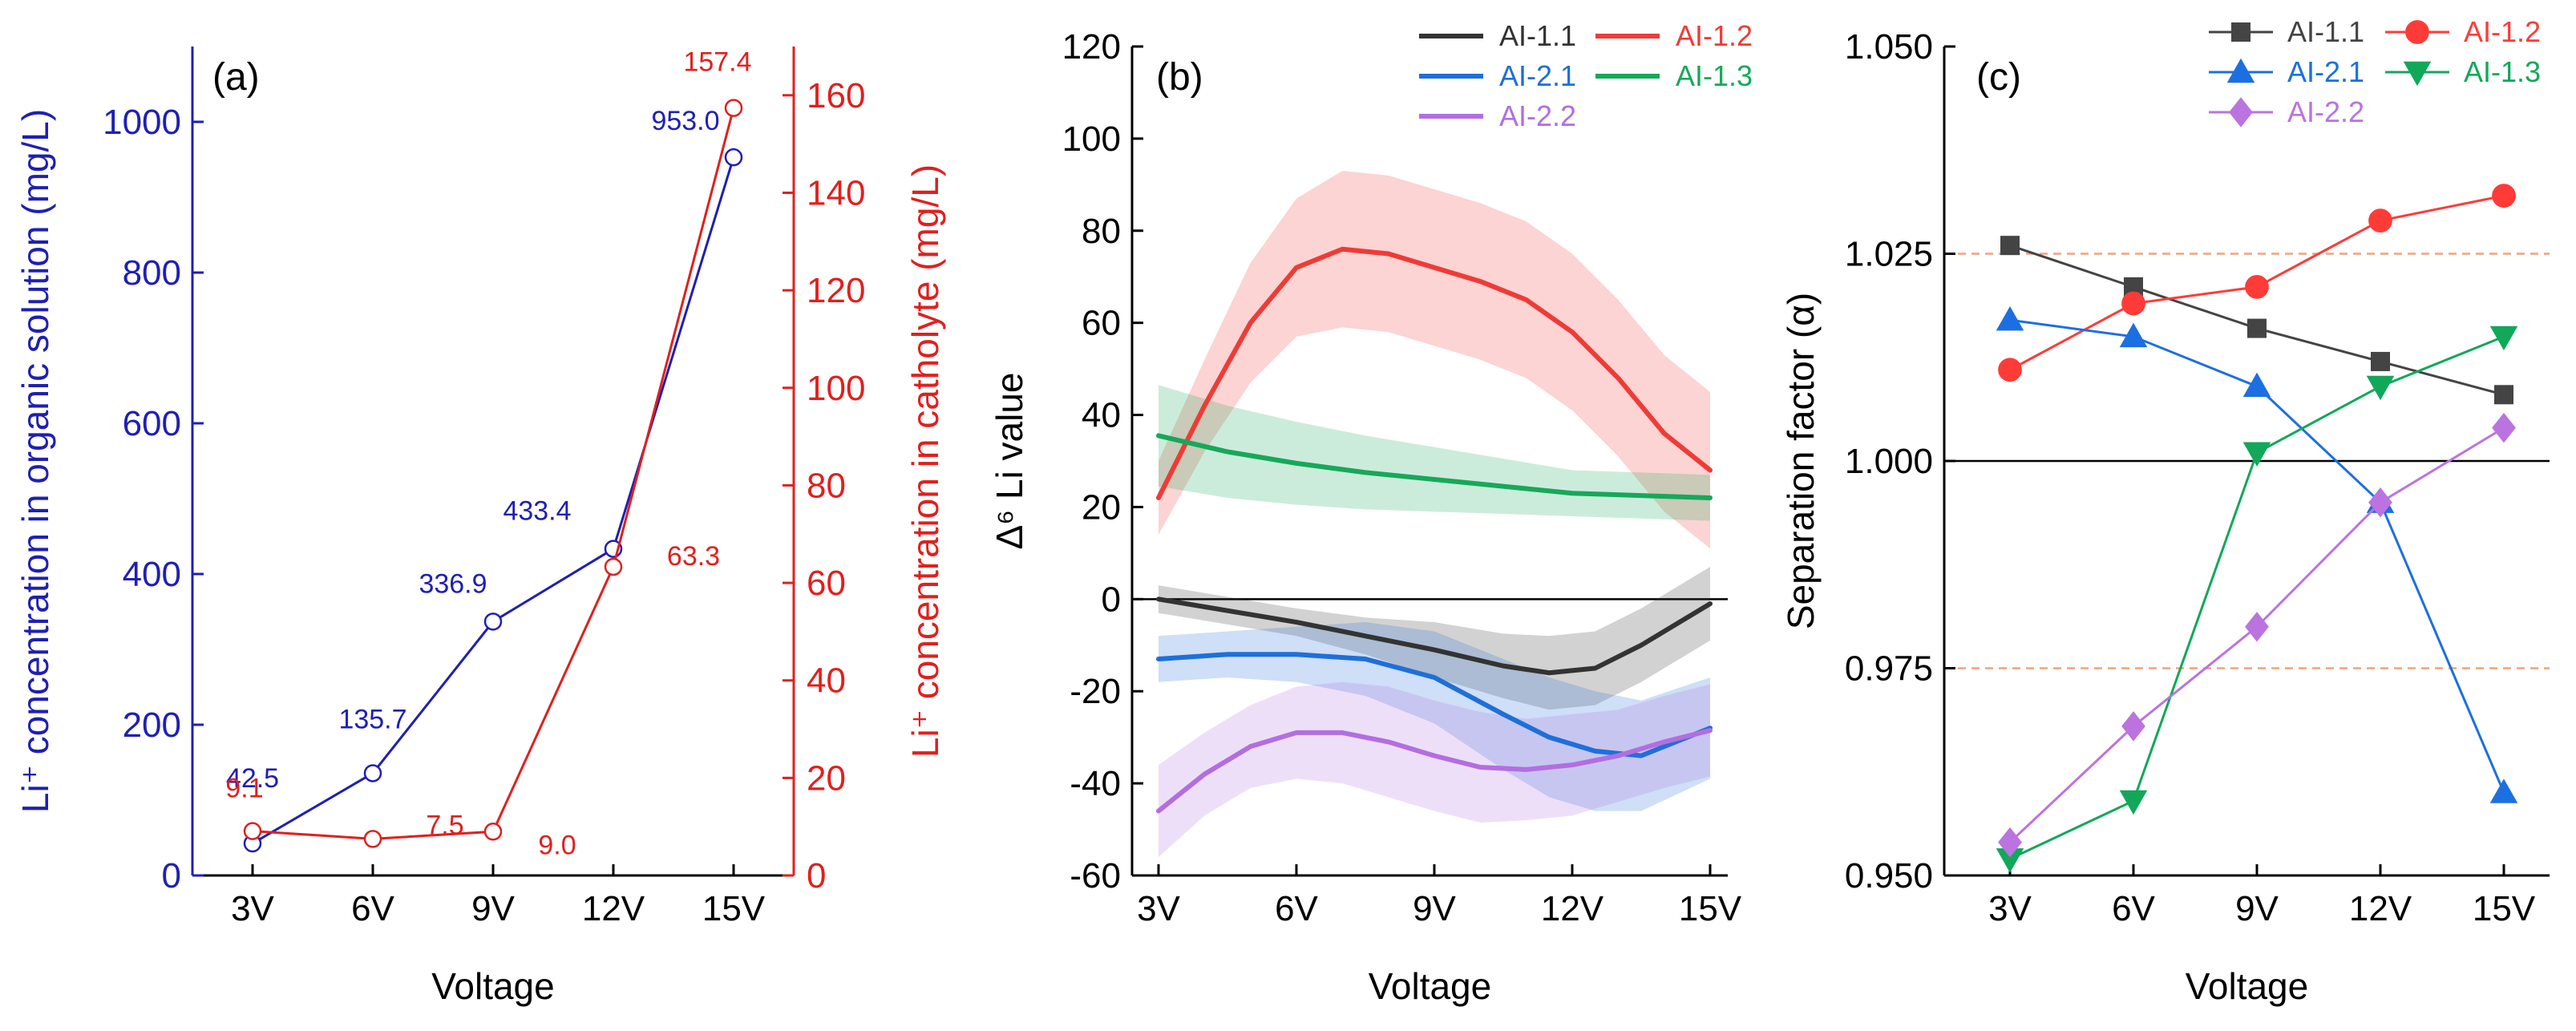 Image resolution: width=2576 pixels, height=1031 pixels. What do you see at coordinates (826, 583) in the screenshot?
I see `right-tick-label: 60` at bounding box center [826, 583].